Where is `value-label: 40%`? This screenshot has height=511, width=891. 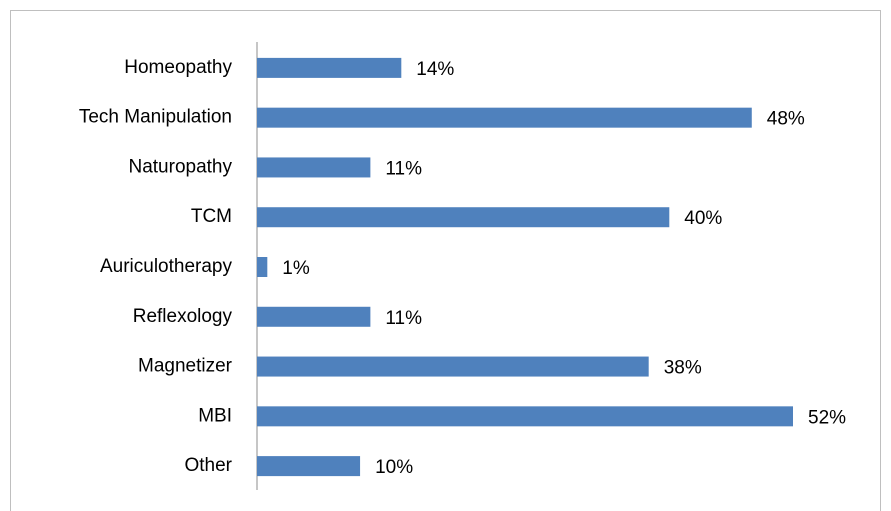 value-label: 40% is located at coordinates (703, 218).